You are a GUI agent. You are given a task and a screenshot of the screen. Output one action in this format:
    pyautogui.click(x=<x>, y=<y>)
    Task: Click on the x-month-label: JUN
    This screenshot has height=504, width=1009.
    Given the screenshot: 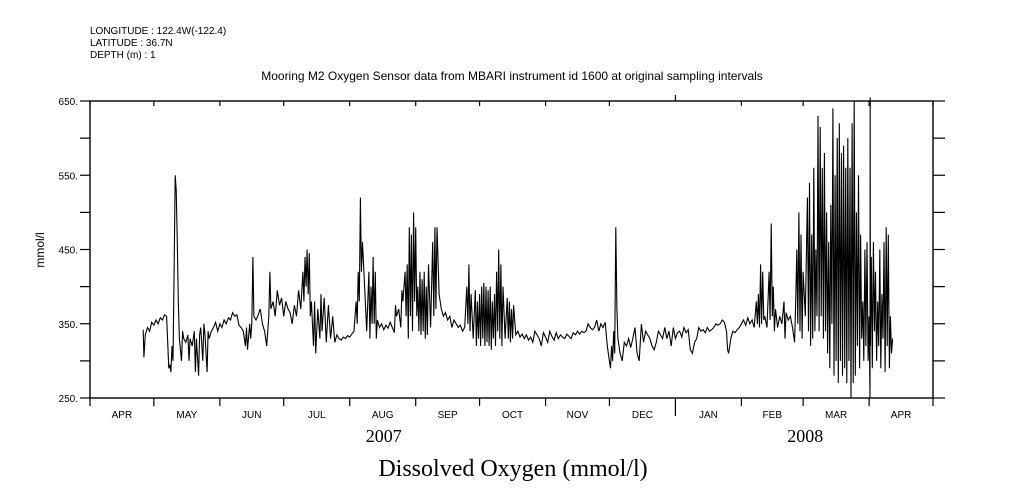 What is the action you would take?
    pyautogui.click(x=251, y=415)
    